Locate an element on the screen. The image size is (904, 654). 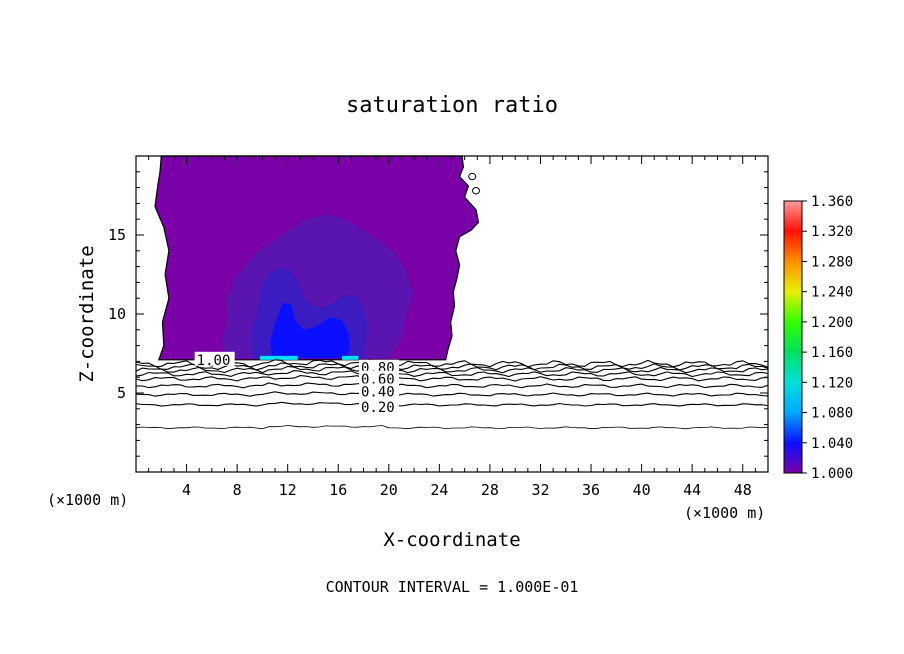
colorbar-tick-label: 1.360 is located at coordinates (832, 202).